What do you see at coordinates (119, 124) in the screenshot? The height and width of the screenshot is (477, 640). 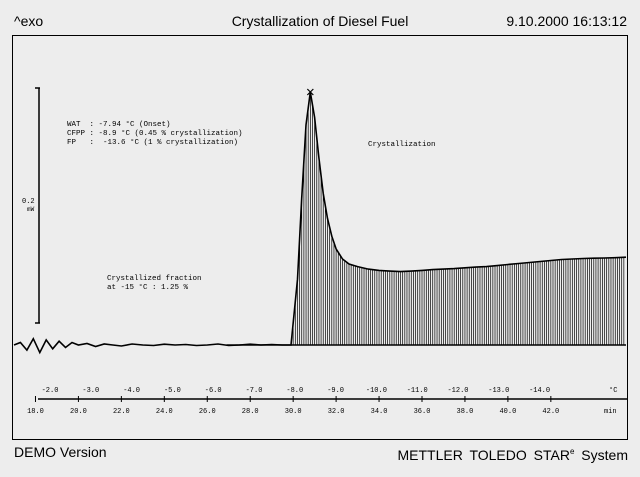 I see `annotation-wat: WAT : -7.94 °C (Onset)` at bounding box center [119, 124].